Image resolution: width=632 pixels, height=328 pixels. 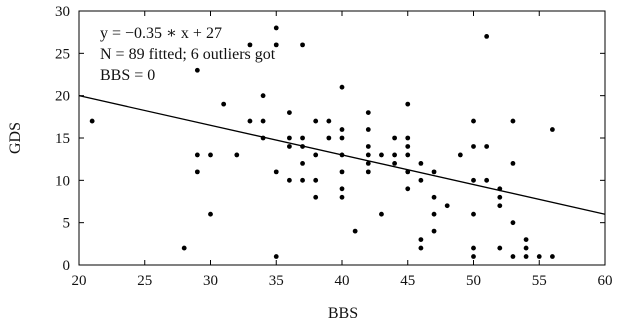 I want to click on fit-count-annotation: N = 89 fitted; 6 outliers got, so click(x=188, y=54).